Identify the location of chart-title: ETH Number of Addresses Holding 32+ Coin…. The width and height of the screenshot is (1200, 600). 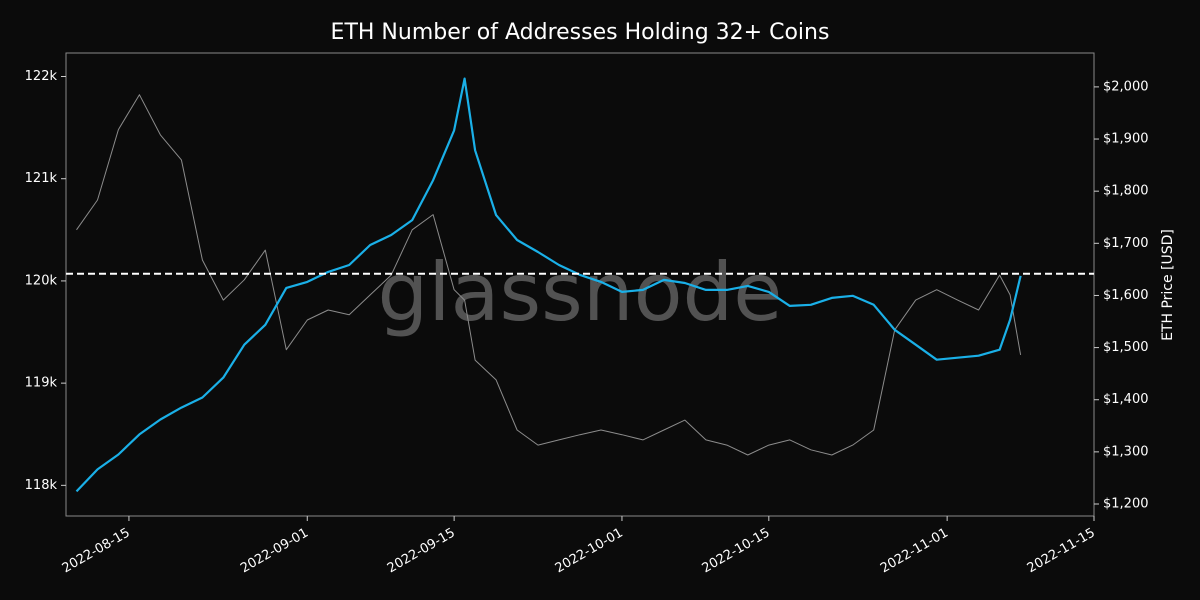
(580, 32).